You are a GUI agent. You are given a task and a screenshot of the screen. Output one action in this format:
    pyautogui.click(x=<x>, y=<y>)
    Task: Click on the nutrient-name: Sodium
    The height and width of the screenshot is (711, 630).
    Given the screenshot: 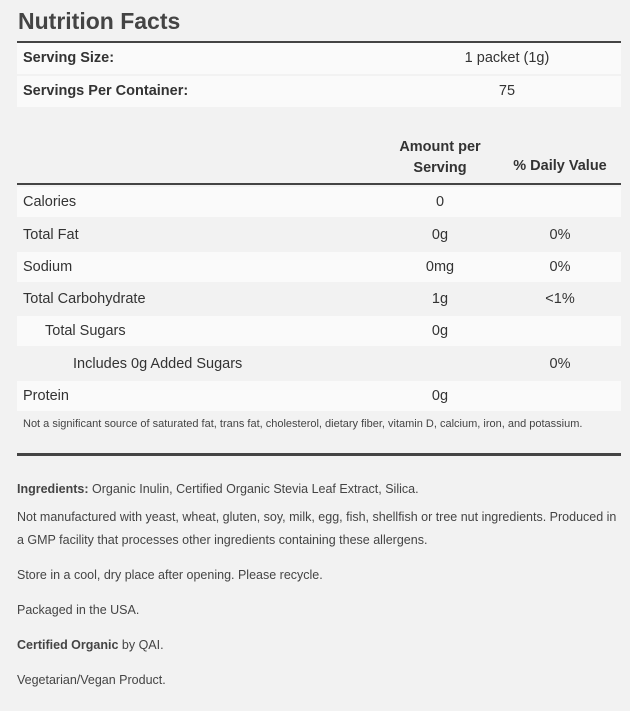 What is the action you would take?
    pyautogui.click(x=48, y=267)
    